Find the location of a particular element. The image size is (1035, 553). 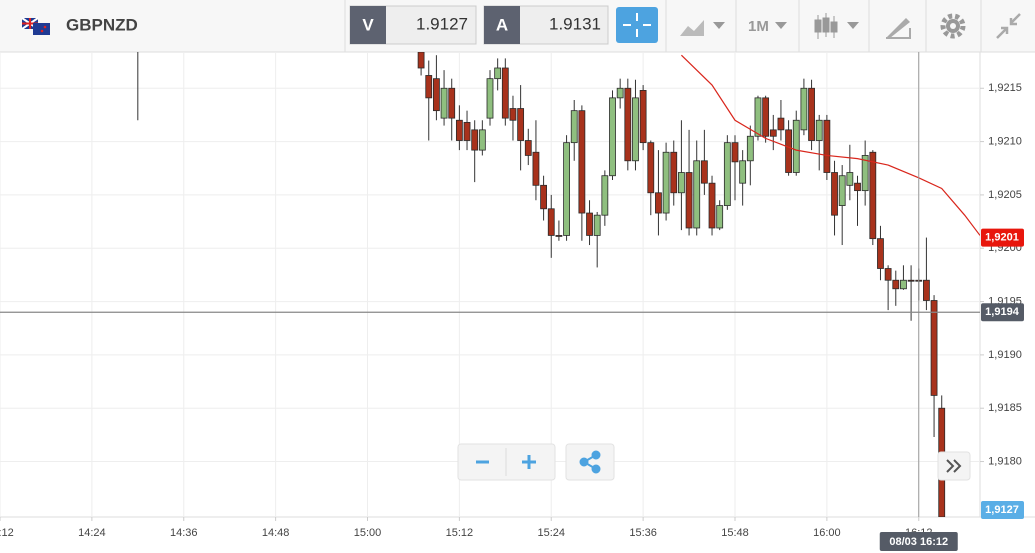

zoom-in-button is located at coordinates (529, 462).